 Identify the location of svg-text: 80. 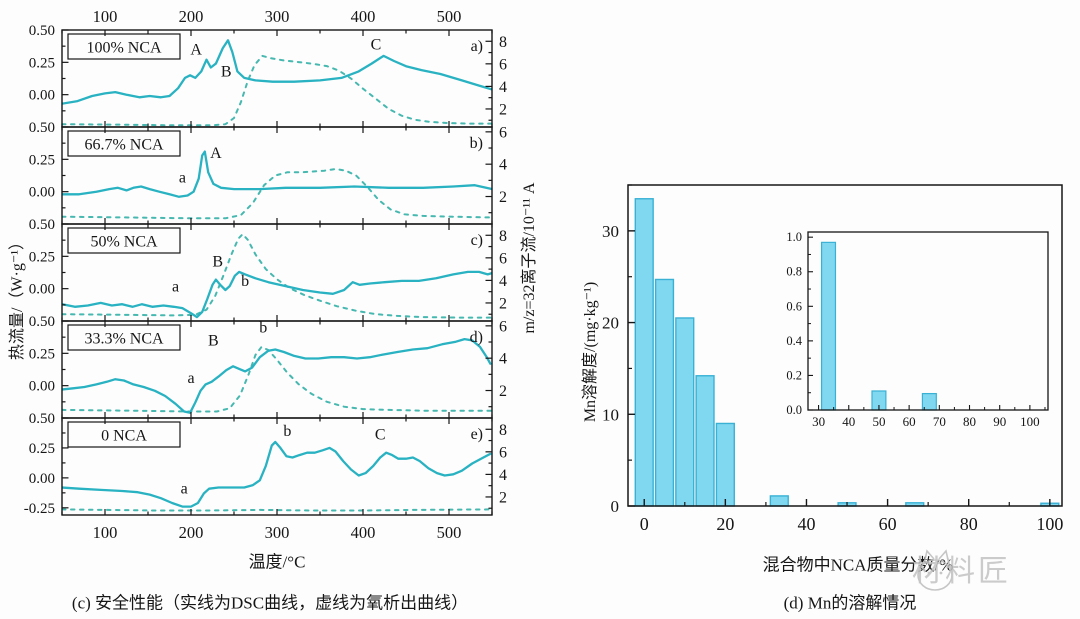
(969, 524).